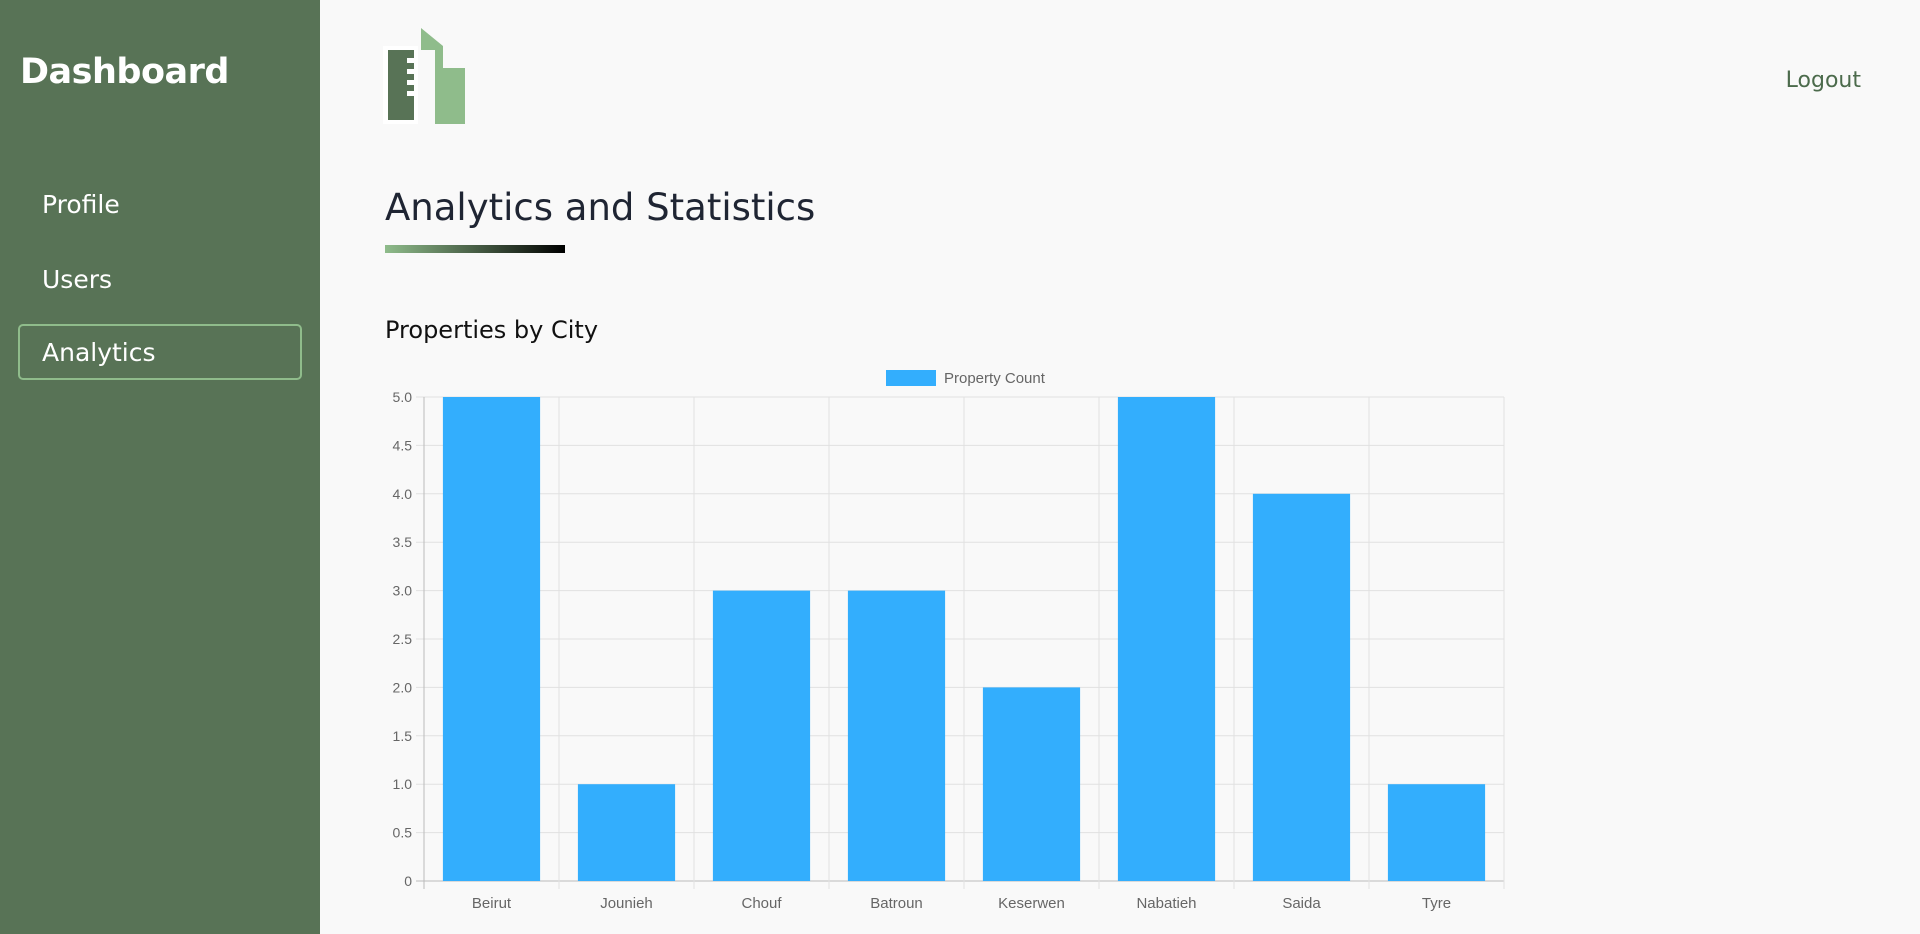 This screenshot has height=934, width=1920. I want to click on page-title: Analytics and Statistics, so click(600, 207).